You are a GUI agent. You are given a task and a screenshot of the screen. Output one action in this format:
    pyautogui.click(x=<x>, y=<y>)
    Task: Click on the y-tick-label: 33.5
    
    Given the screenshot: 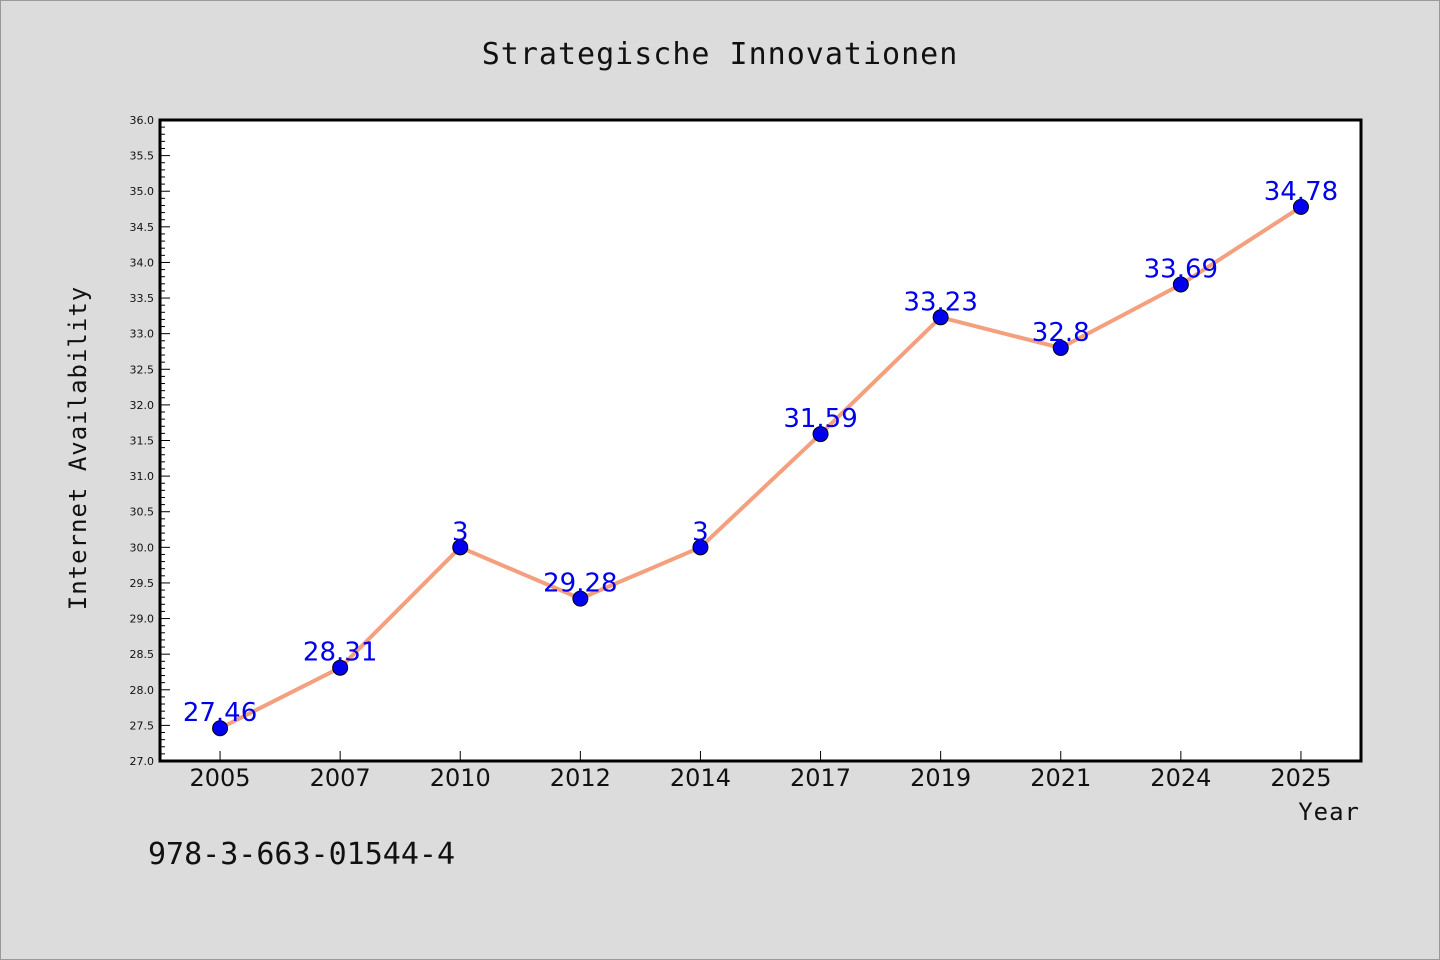 What is the action you would take?
    pyautogui.click(x=142, y=298)
    